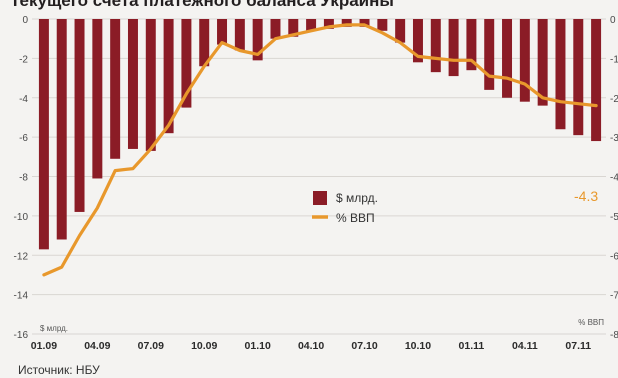 The image size is (618, 378). Describe the element at coordinates (320, 198) in the screenshot. I see `legend-swatch-bars` at that location.